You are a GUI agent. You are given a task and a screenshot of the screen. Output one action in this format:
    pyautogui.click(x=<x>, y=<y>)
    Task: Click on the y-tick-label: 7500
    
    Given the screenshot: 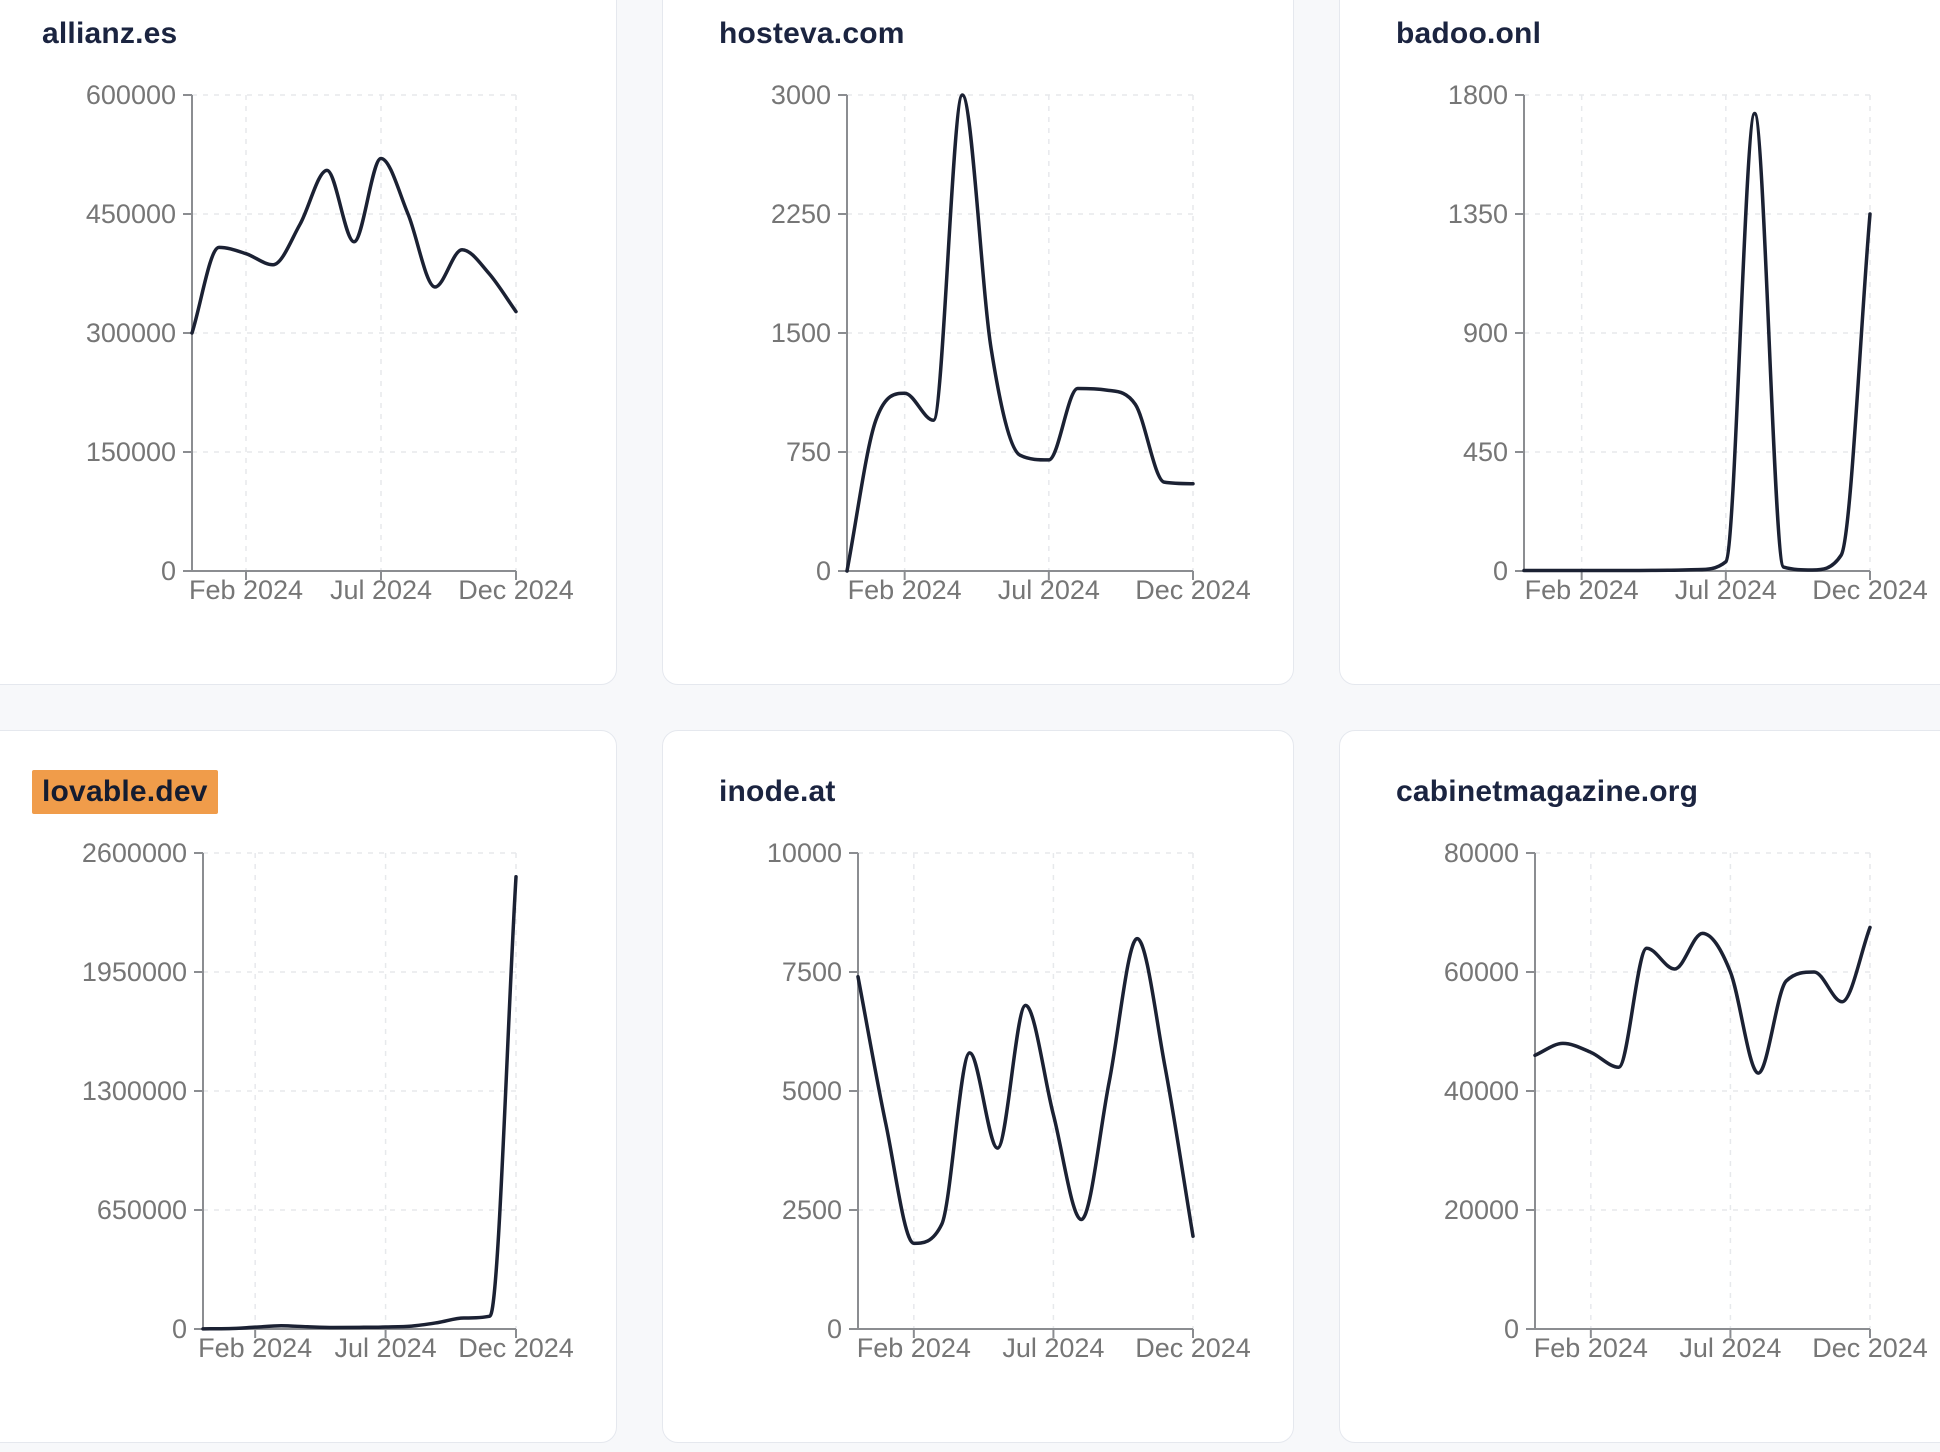 What is the action you would take?
    pyautogui.click(x=812, y=972)
    